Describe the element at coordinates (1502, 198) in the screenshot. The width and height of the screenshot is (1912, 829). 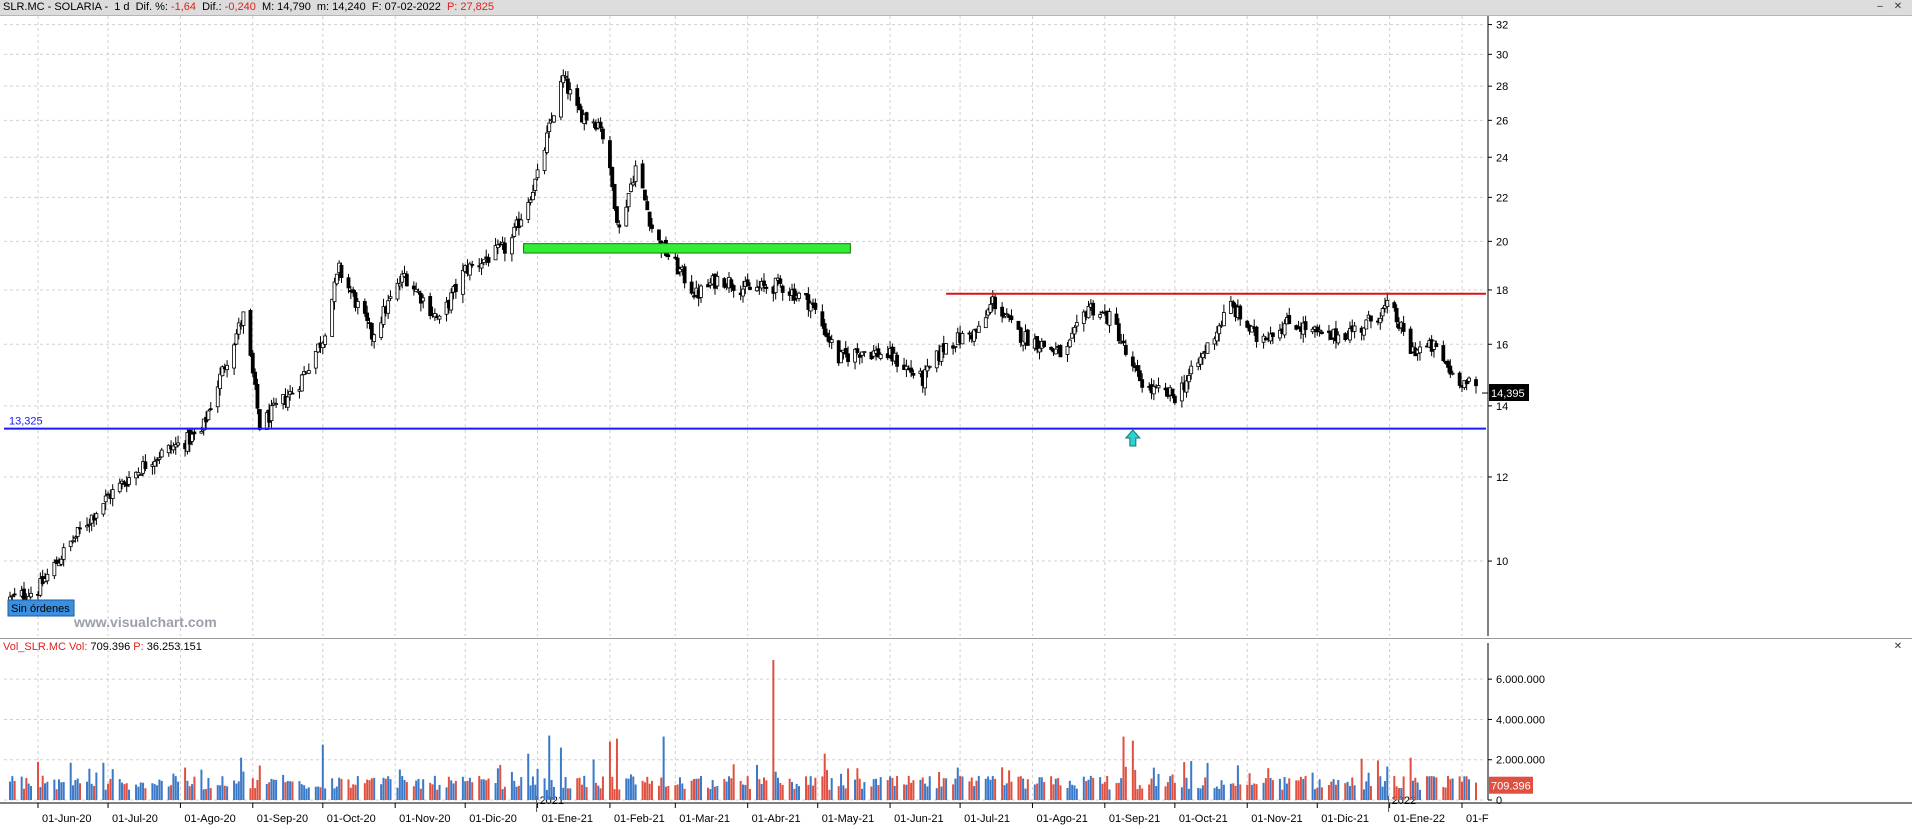
I see `price-tick-label: 22` at that location.